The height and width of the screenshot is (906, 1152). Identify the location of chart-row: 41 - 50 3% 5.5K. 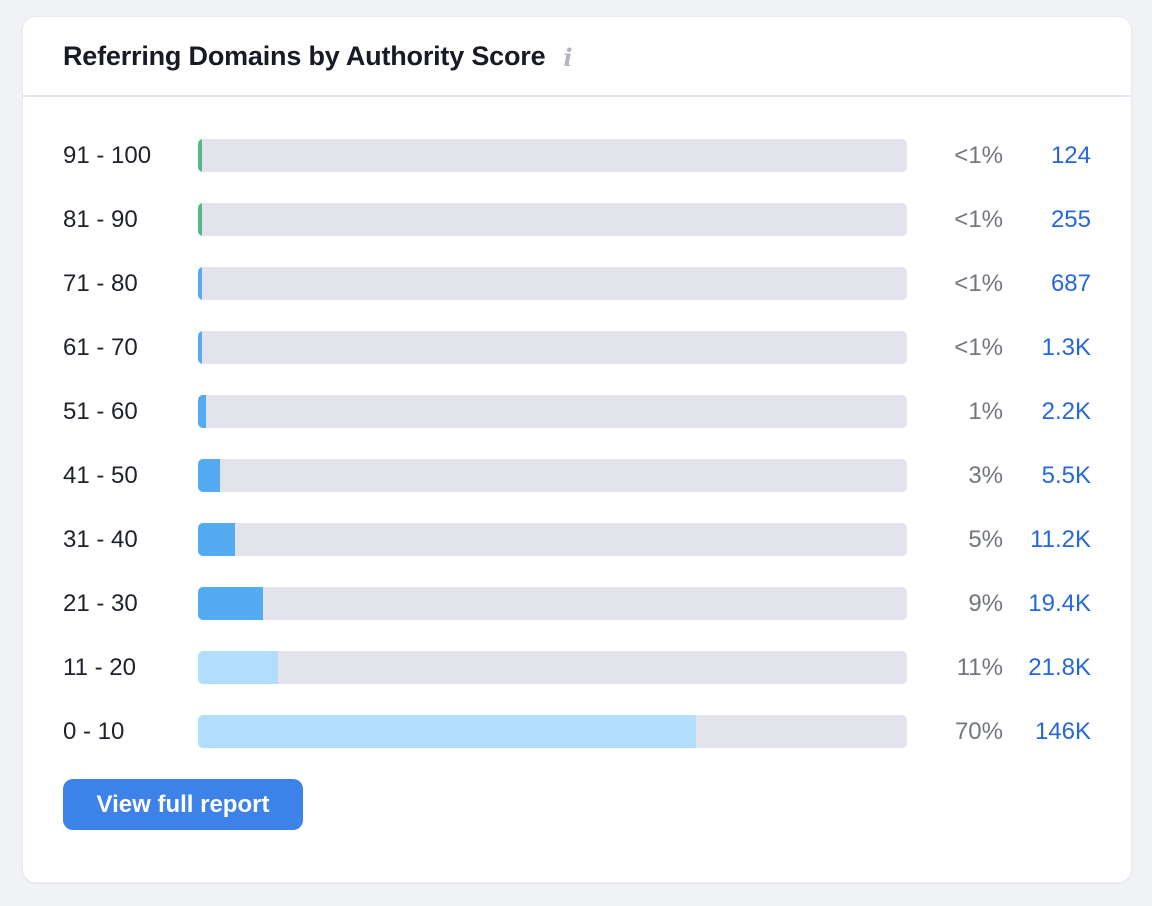
(577, 475).